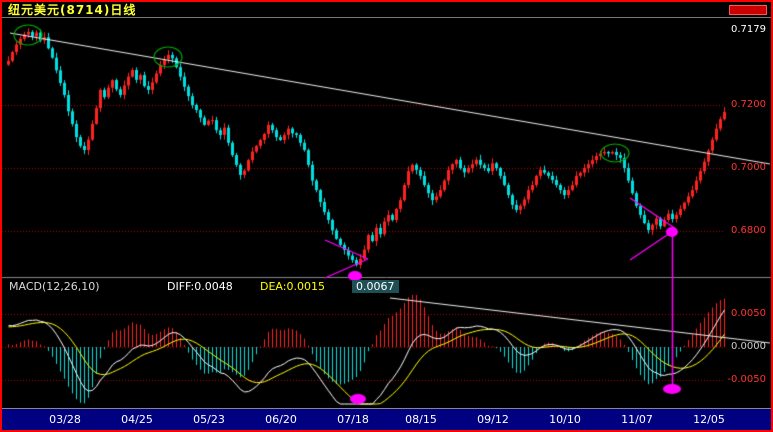 The height and width of the screenshot is (432, 773). I want to click on date-label: 07/18, so click(353, 419).